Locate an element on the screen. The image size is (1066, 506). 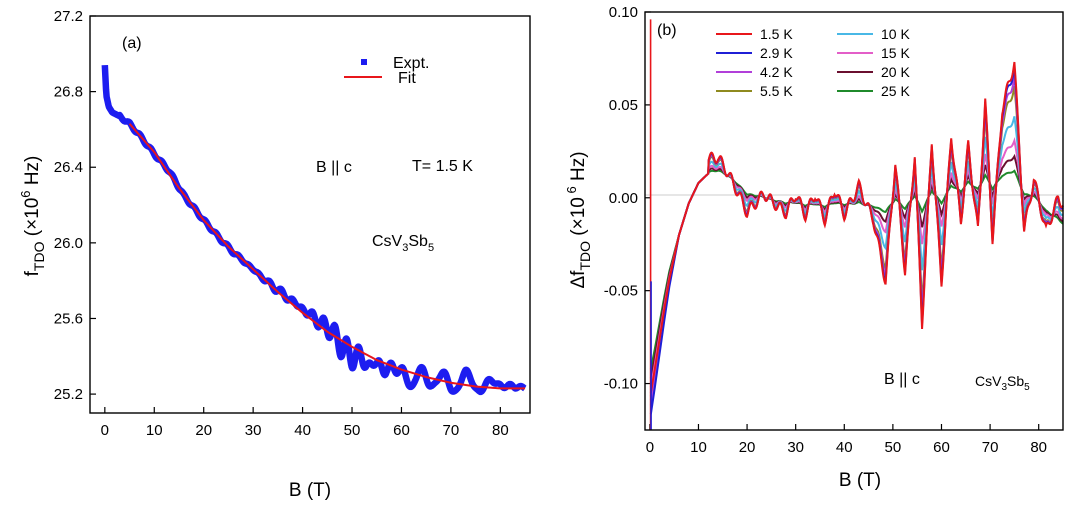
legend-label: 10 K is located at coordinates (895, 34).